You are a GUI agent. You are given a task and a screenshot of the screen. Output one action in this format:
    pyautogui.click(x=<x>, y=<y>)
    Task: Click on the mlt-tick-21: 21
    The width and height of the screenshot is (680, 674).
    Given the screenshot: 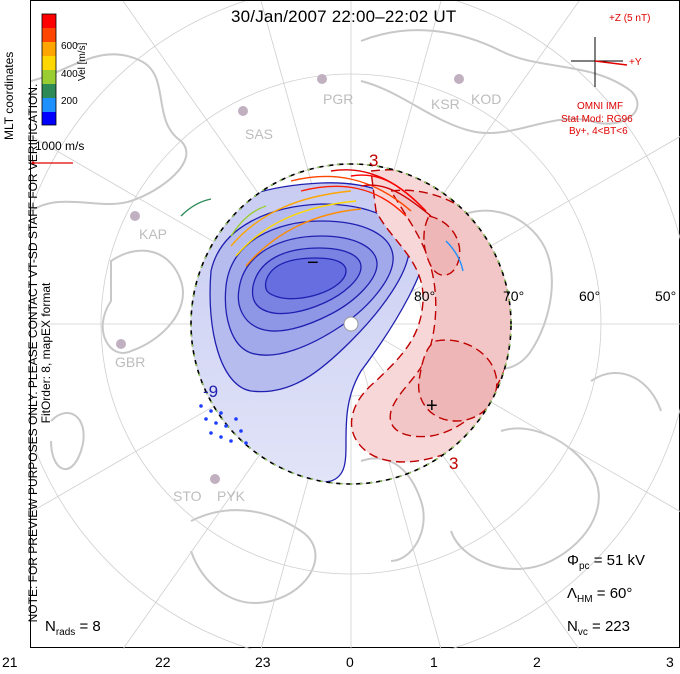 What is the action you would take?
    pyautogui.click(x=10, y=662)
    